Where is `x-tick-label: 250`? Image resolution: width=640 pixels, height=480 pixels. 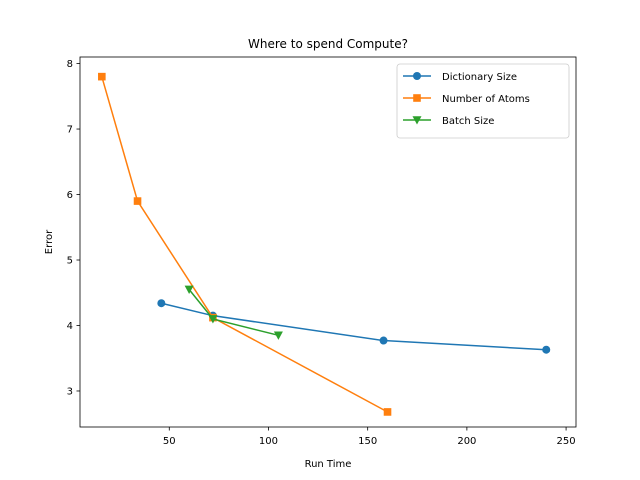
x-tick-label: 250 is located at coordinates (566, 441).